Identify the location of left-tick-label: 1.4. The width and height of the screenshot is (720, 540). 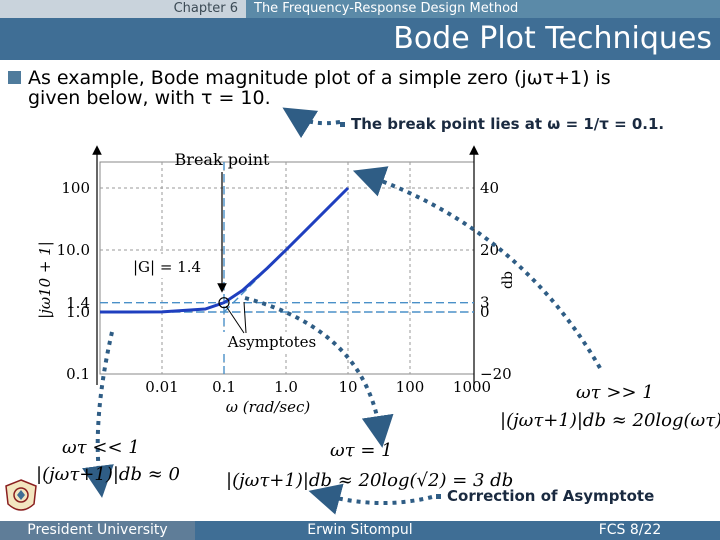
(78, 303).